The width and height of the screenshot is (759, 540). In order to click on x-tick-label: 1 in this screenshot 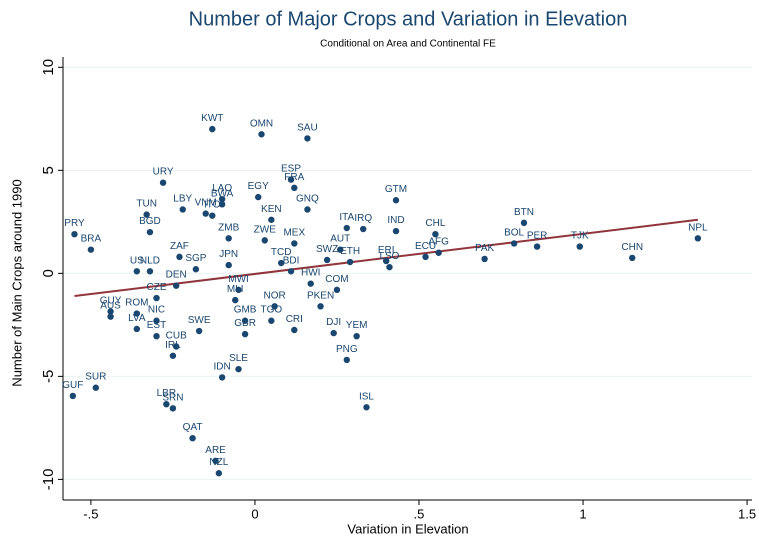, I will do `click(582, 513)`.